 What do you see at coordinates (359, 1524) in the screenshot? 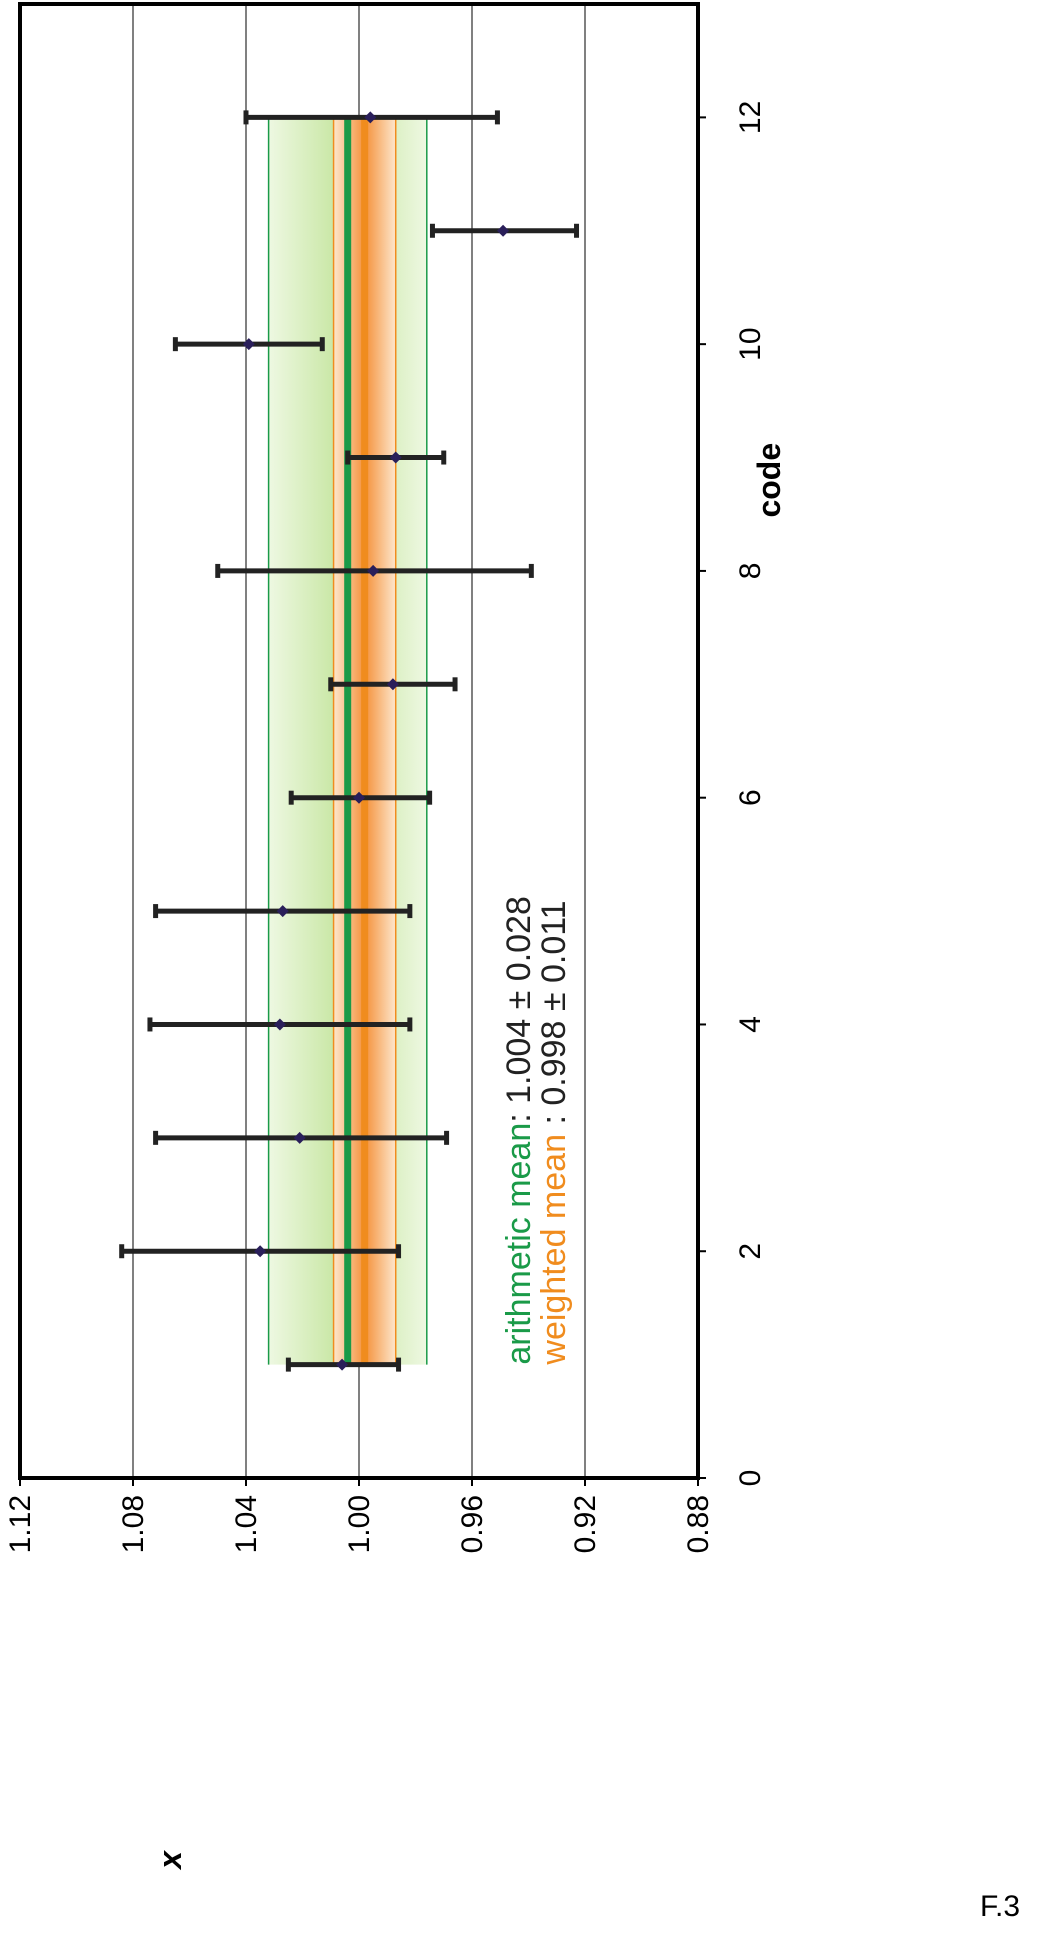
I see `y-tick-label: 1.00` at bounding box center [359, 1524].